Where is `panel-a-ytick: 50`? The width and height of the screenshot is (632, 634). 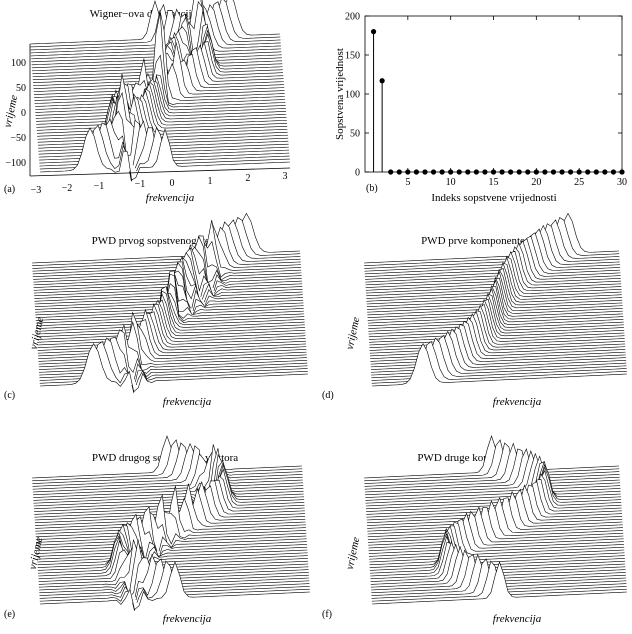 panel-a-ytick: 50 is located at coordinates (21, 88).